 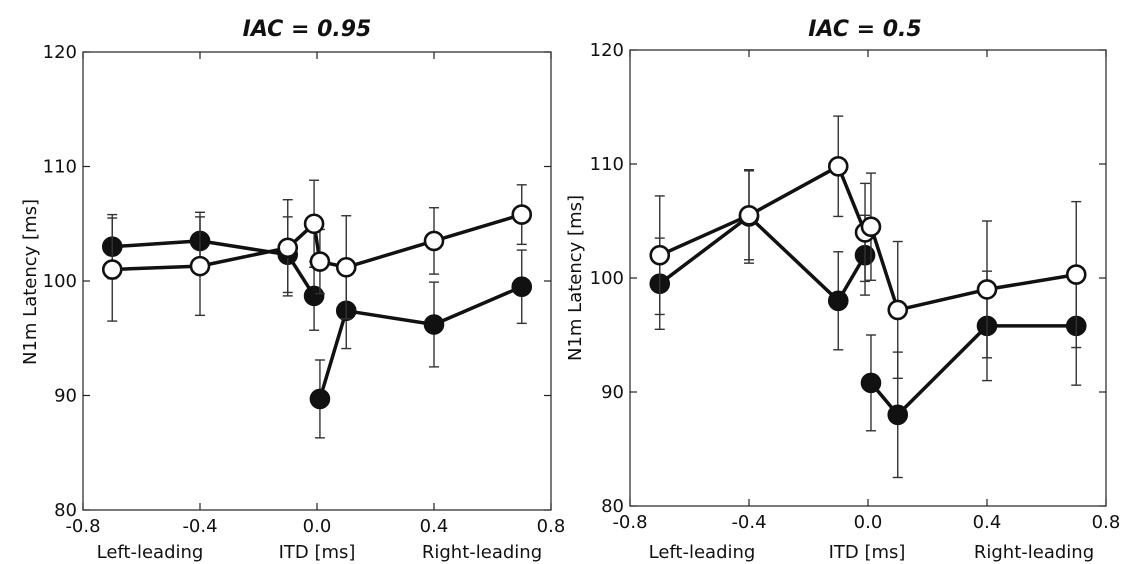 I want to click on series-open, so click(x=317, y=250).